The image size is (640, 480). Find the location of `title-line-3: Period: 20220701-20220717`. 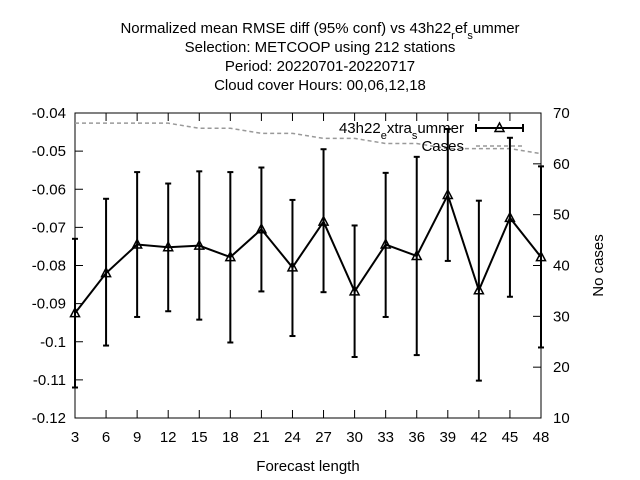

title-line-3: Period: 20220701-20220717 is located at coordinates (320, 66).